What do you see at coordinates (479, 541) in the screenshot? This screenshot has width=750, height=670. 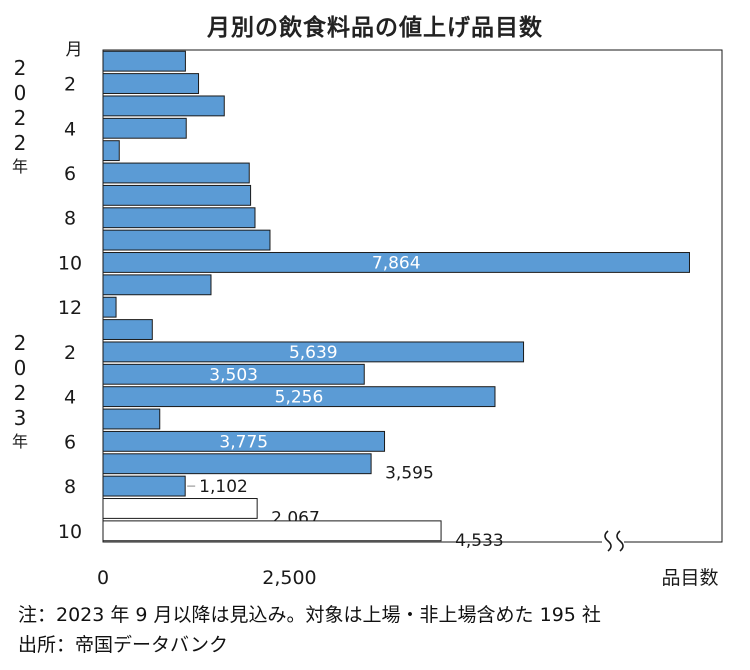 I see `data-label: 4,533` at bounding box center [479, 541].